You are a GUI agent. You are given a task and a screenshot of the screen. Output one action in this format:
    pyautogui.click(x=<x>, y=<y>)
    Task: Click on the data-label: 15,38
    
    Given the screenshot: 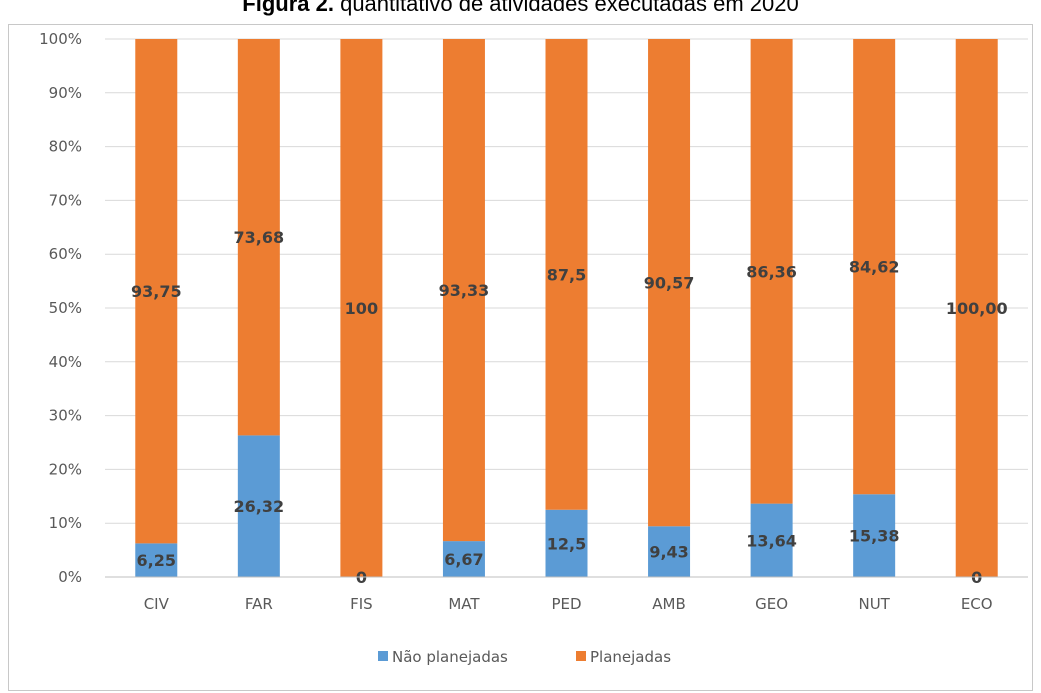 What is the action you would take?
    pyautogui.click(x=874, y=536)
    